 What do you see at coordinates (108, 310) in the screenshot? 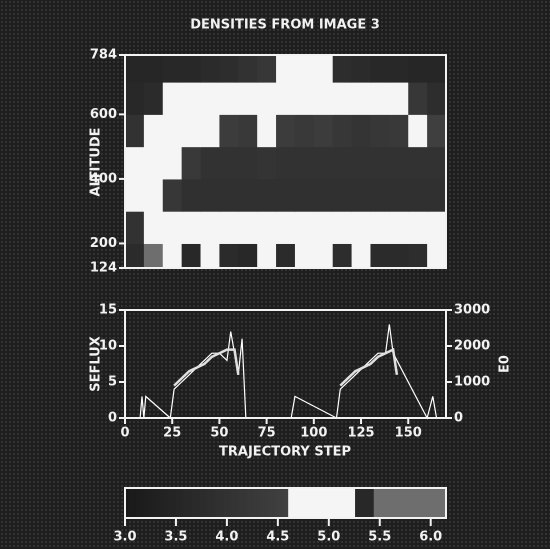
I see `y-tick-label: 15` at bounding box center [108, 310].